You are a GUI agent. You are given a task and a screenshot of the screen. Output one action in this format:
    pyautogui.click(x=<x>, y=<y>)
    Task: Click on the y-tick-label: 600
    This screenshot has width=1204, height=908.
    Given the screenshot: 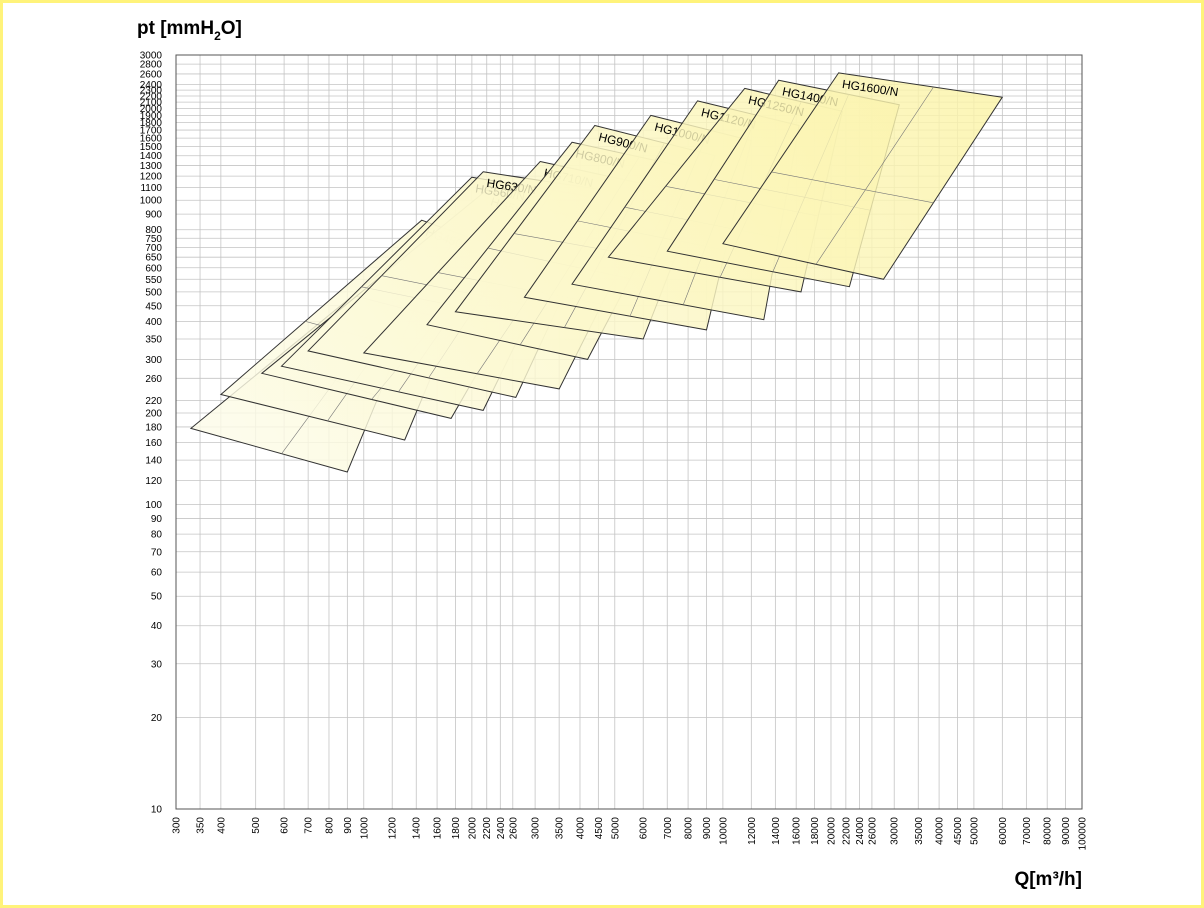 What is the action you would take?
    pyautogui.click(x=153, y=268)
    